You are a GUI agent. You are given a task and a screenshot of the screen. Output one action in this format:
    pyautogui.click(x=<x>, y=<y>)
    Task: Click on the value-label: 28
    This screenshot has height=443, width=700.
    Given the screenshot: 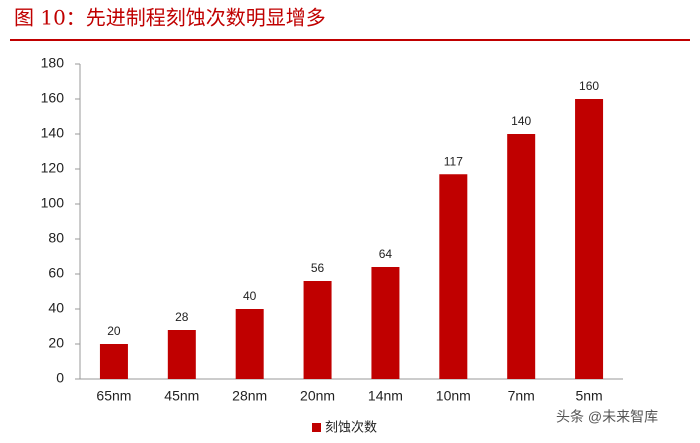 What is the action you would take?
    pyautogui.click(x=182, y=317)
    